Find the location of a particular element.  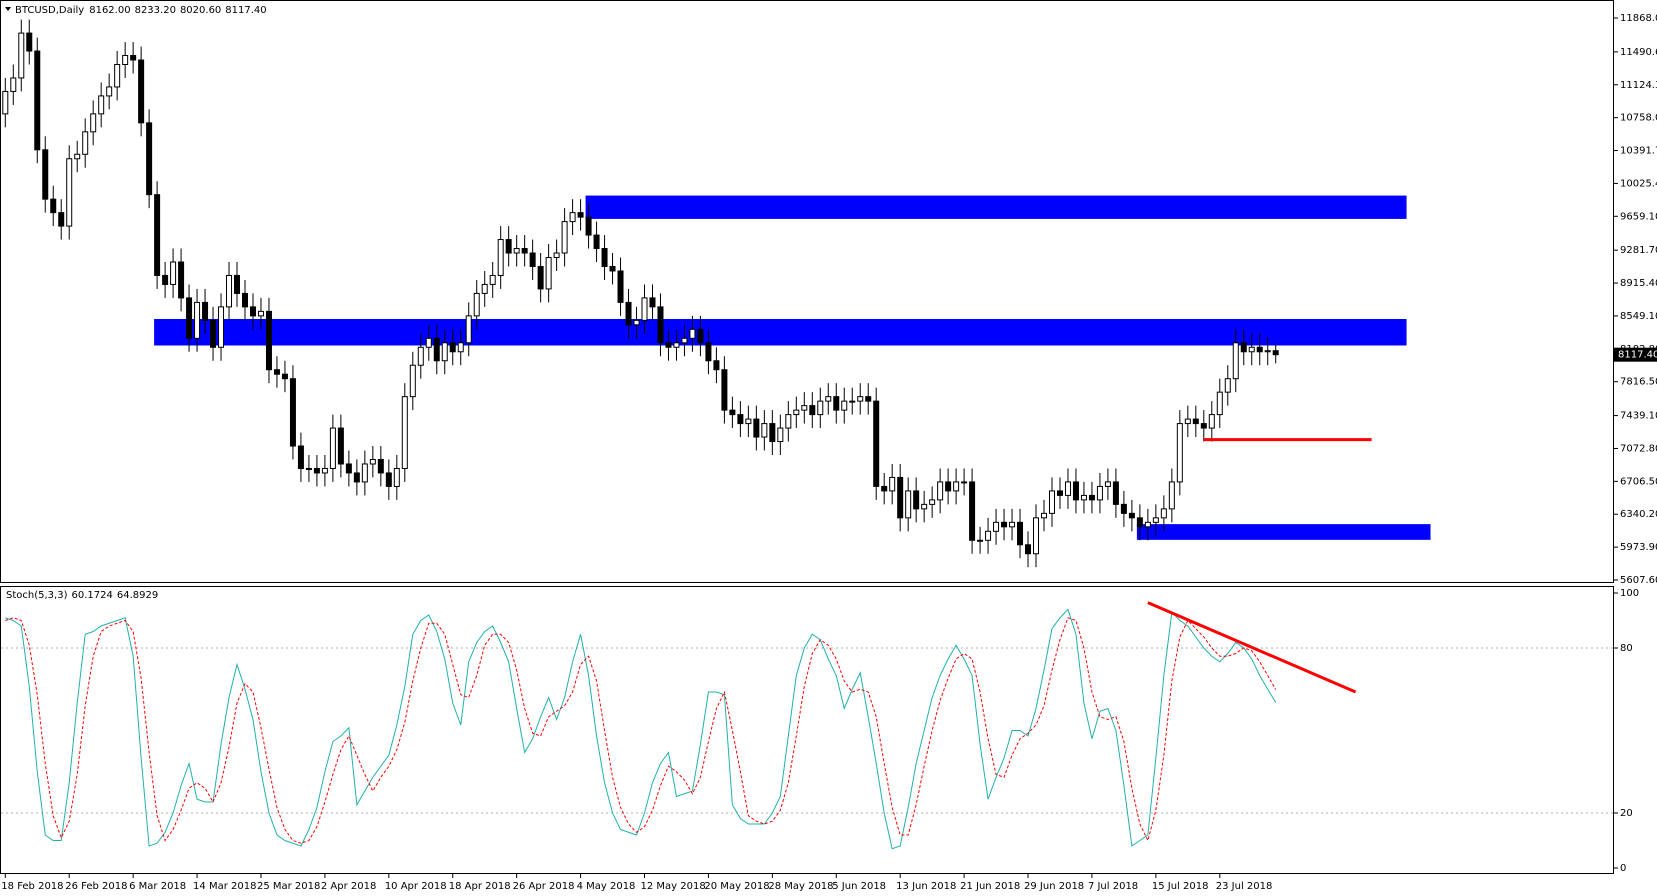

x-tick-label: 15 Jul 2018 is located at coordinates (1180, 886).